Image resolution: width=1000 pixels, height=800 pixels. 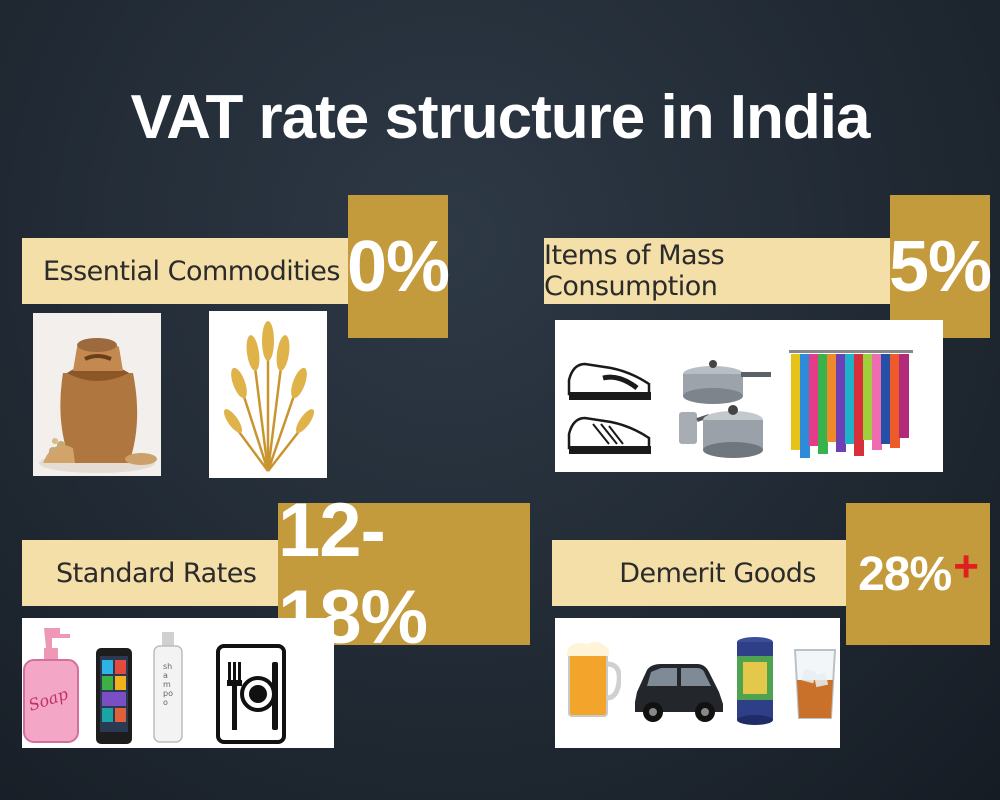 I want to click on demerit-goods-rate: 28%, so click(x=905, y=574).